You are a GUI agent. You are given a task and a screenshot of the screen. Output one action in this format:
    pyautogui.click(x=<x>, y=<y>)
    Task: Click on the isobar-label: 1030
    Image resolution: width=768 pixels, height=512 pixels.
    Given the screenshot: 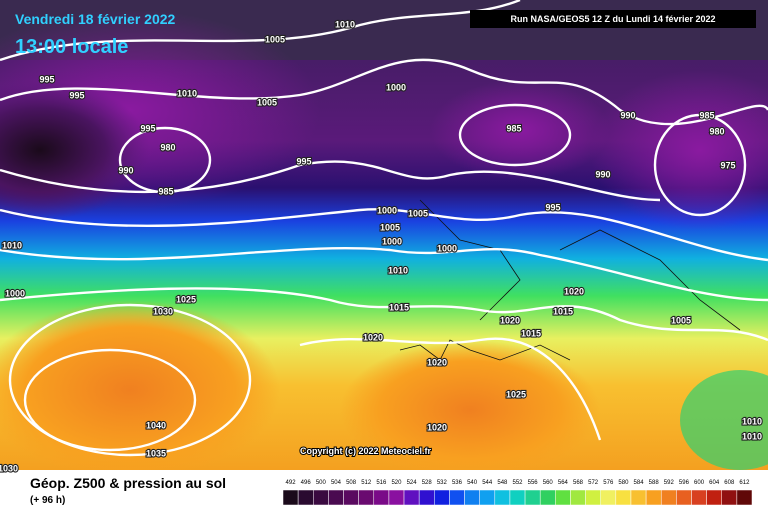 What is the action you would take?
    pyautogui.click(x=9, y=468)
    